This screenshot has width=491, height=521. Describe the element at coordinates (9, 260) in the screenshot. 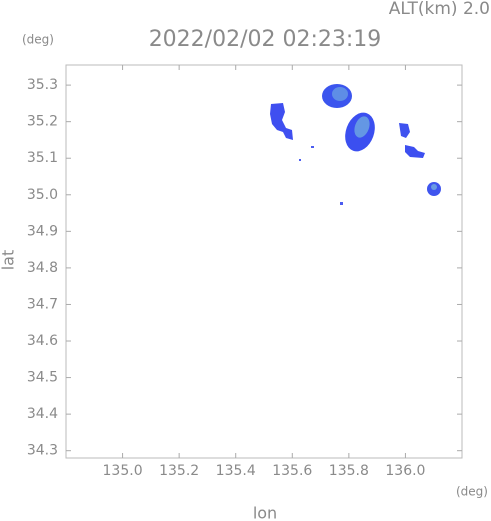

I see `y-axis-label: lat` at that location.